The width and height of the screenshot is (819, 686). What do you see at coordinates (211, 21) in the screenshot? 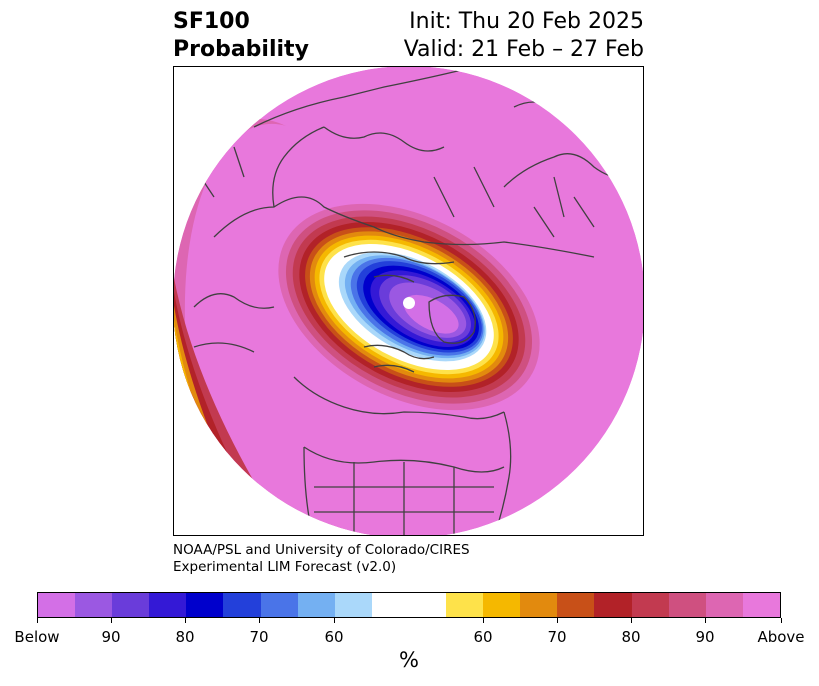
I see `variable-name: SF100` at bounding box center [211, 21].